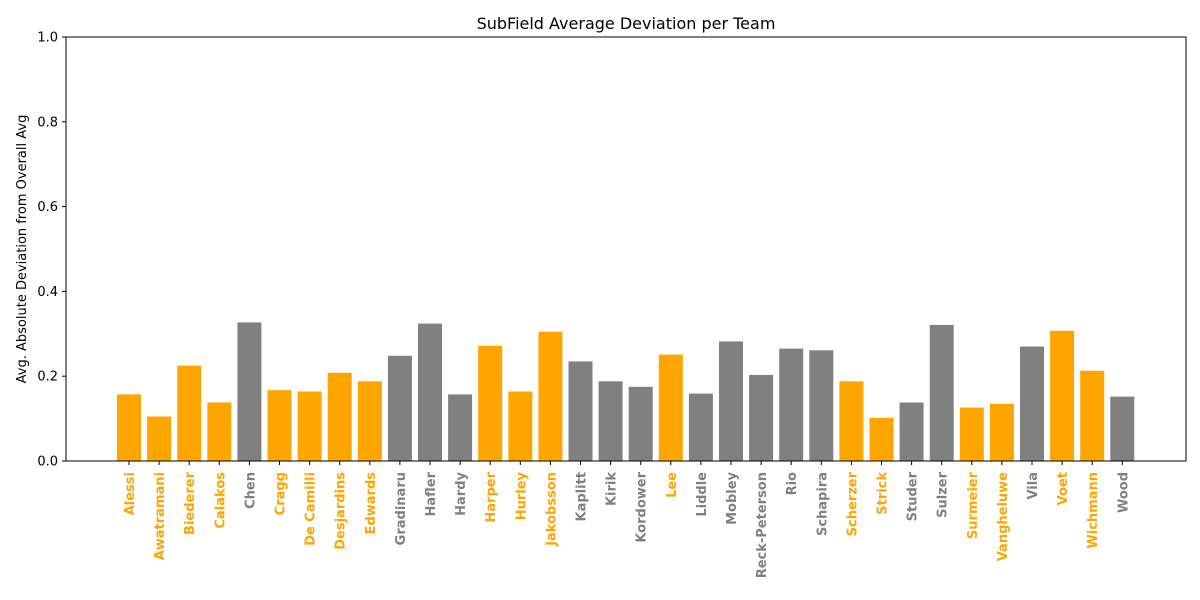 The image size is (1200, 600). I want to click on x-tick-label: Desjardins, so click(341, 511).